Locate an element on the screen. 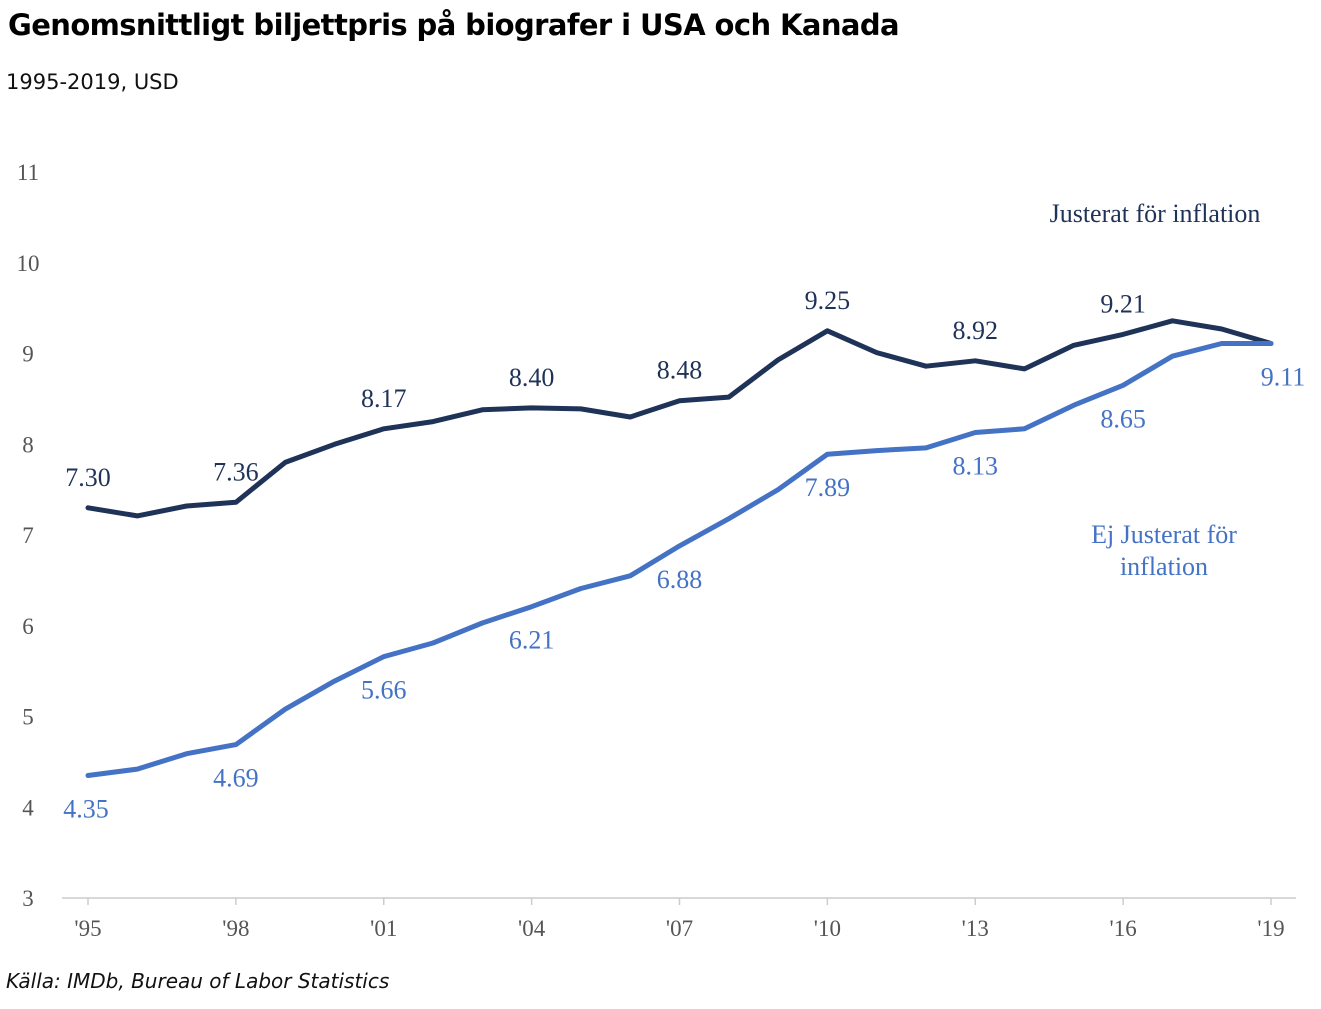  y-tick-label: 6 is located at coordinates (28, 626).